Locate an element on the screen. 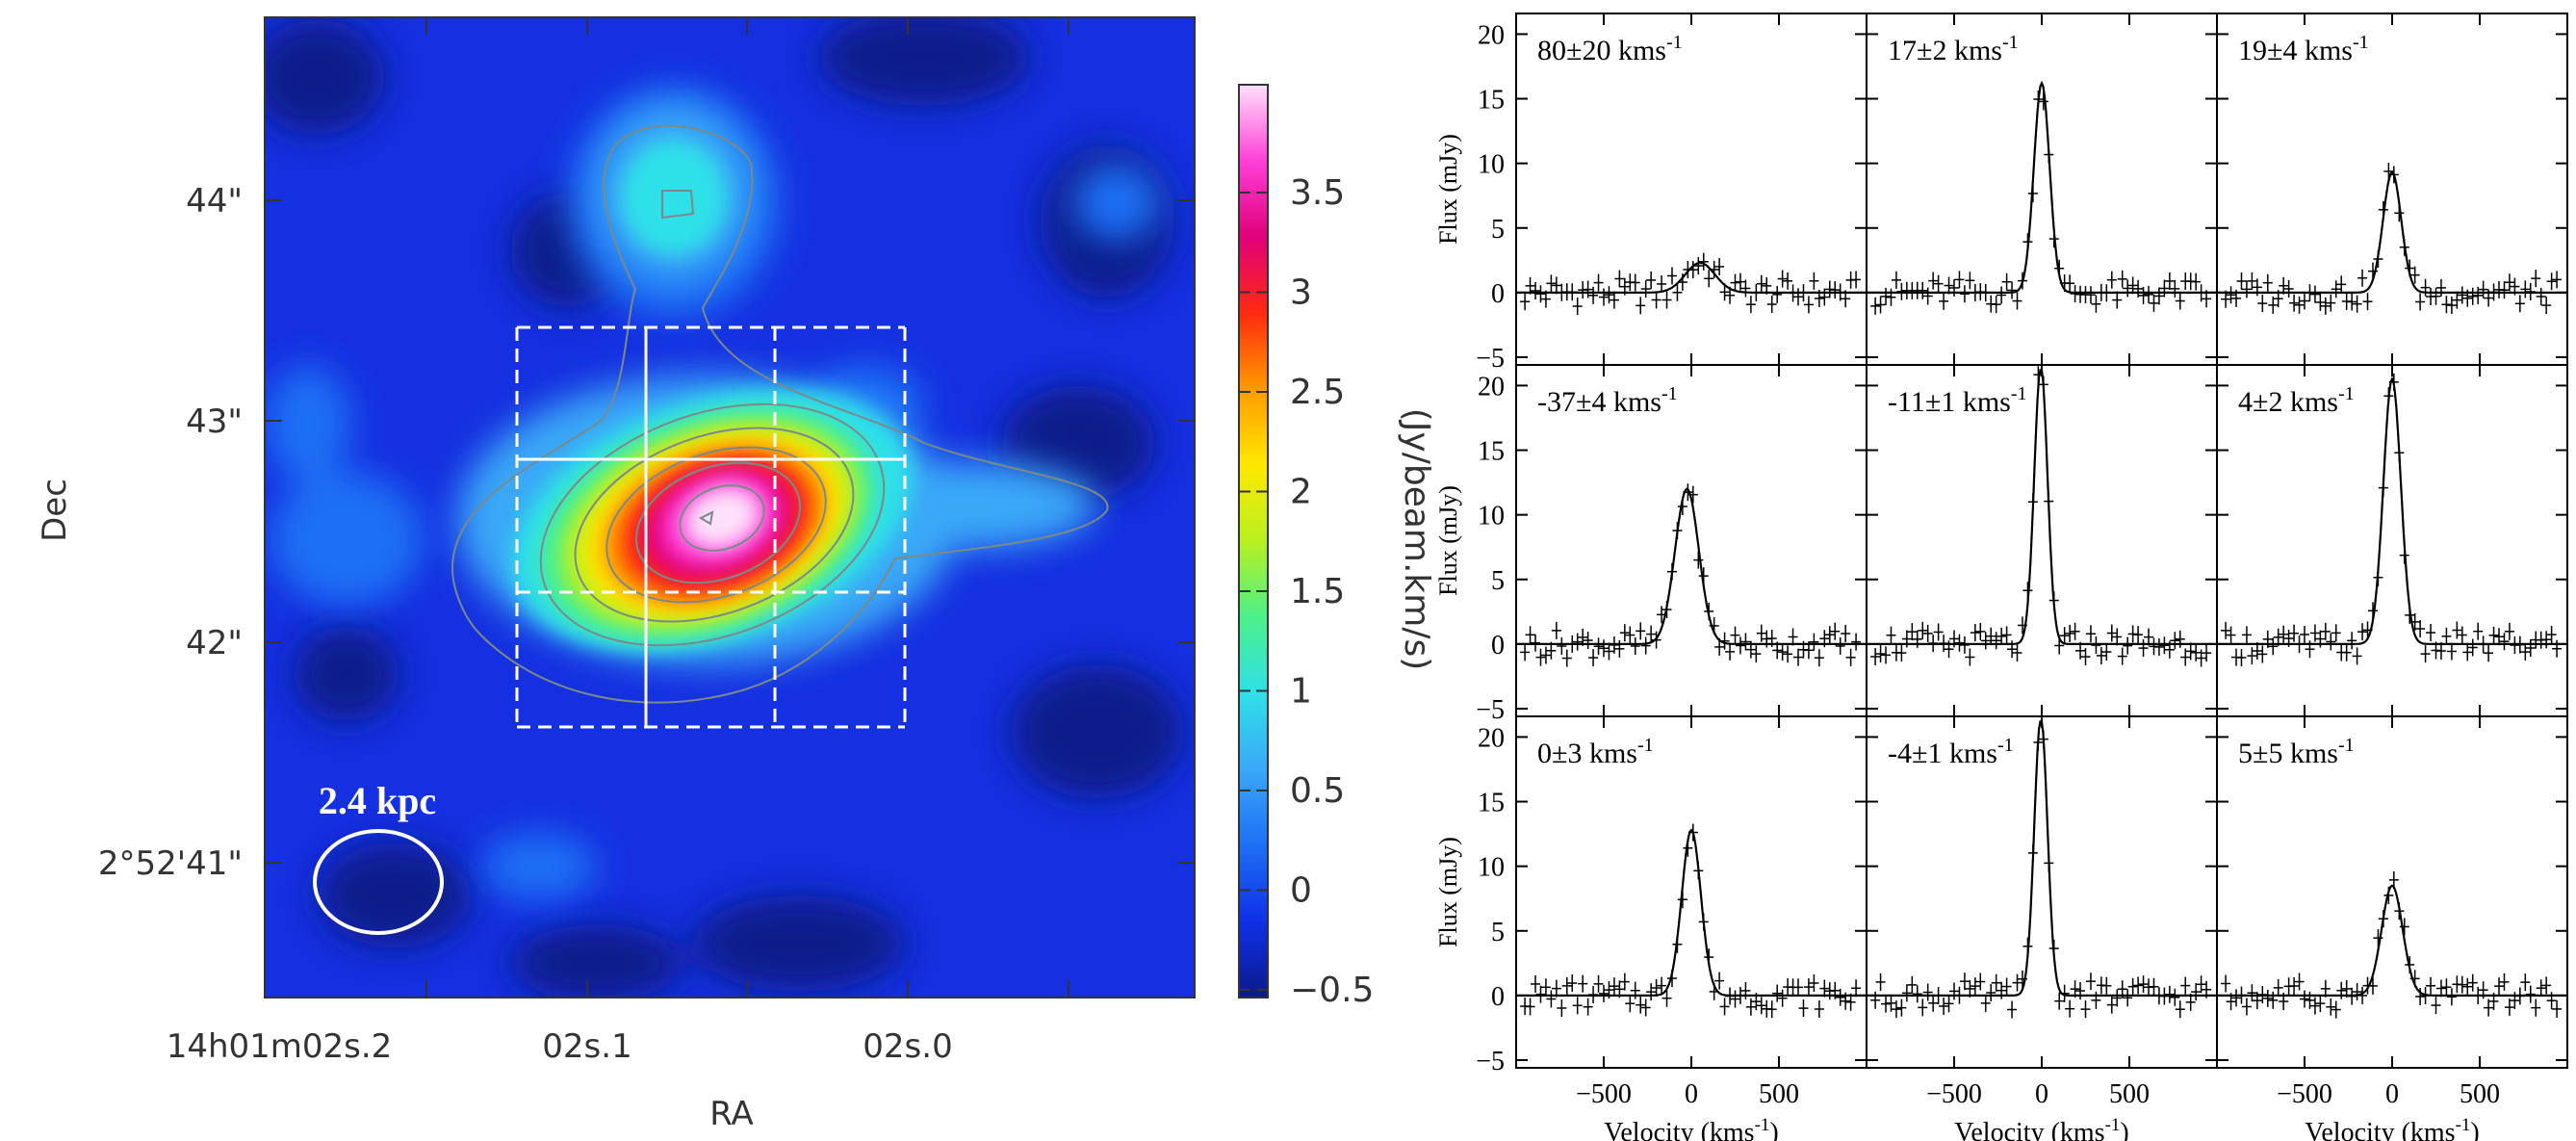  panel-label: -37±4 kms-1 is located at coordinates (1608, 401).